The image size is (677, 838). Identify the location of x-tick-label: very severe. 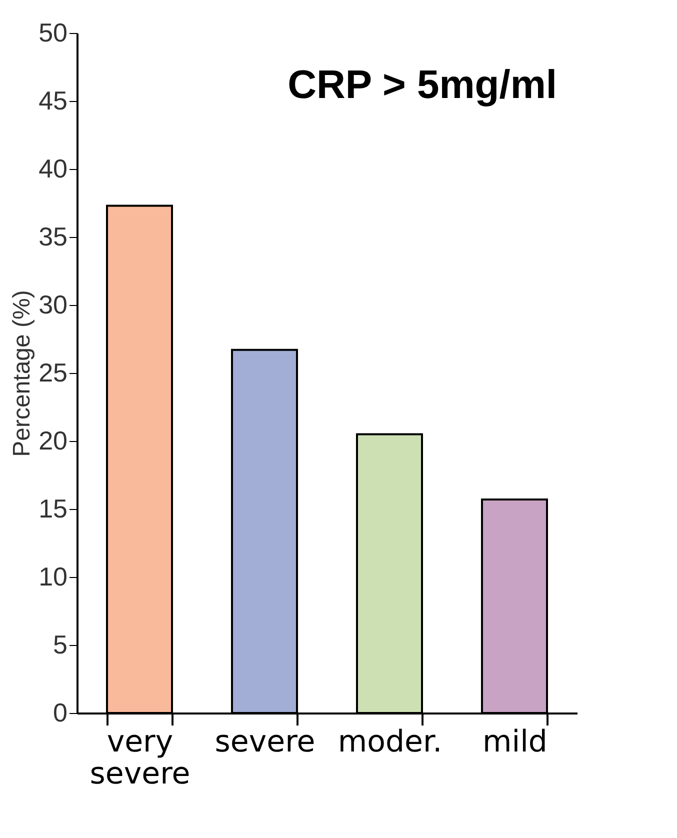
(140, 758).